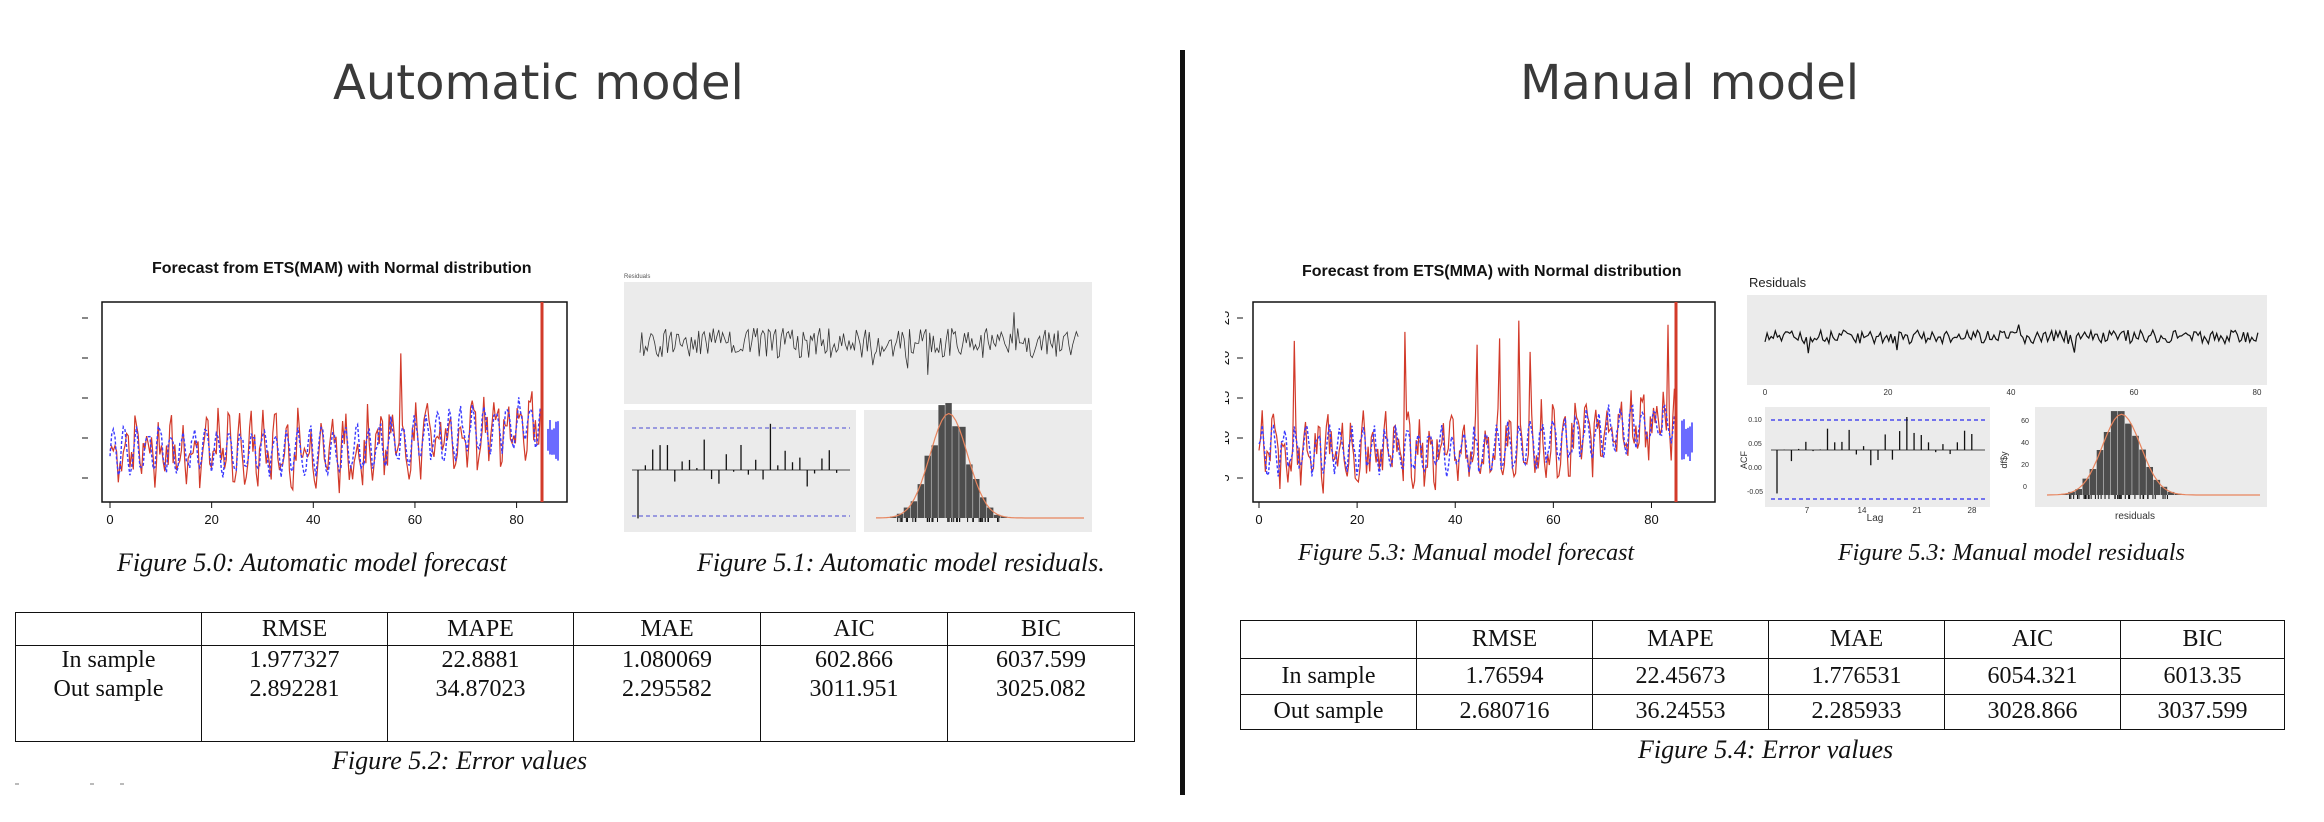 This screenshot has width=2324, height=822. Describe the element at coordinates (901, 562) in the screenshot. I see `automatic-residuals-caption: Figure 5.1: Automatic model residuals.` at that location.